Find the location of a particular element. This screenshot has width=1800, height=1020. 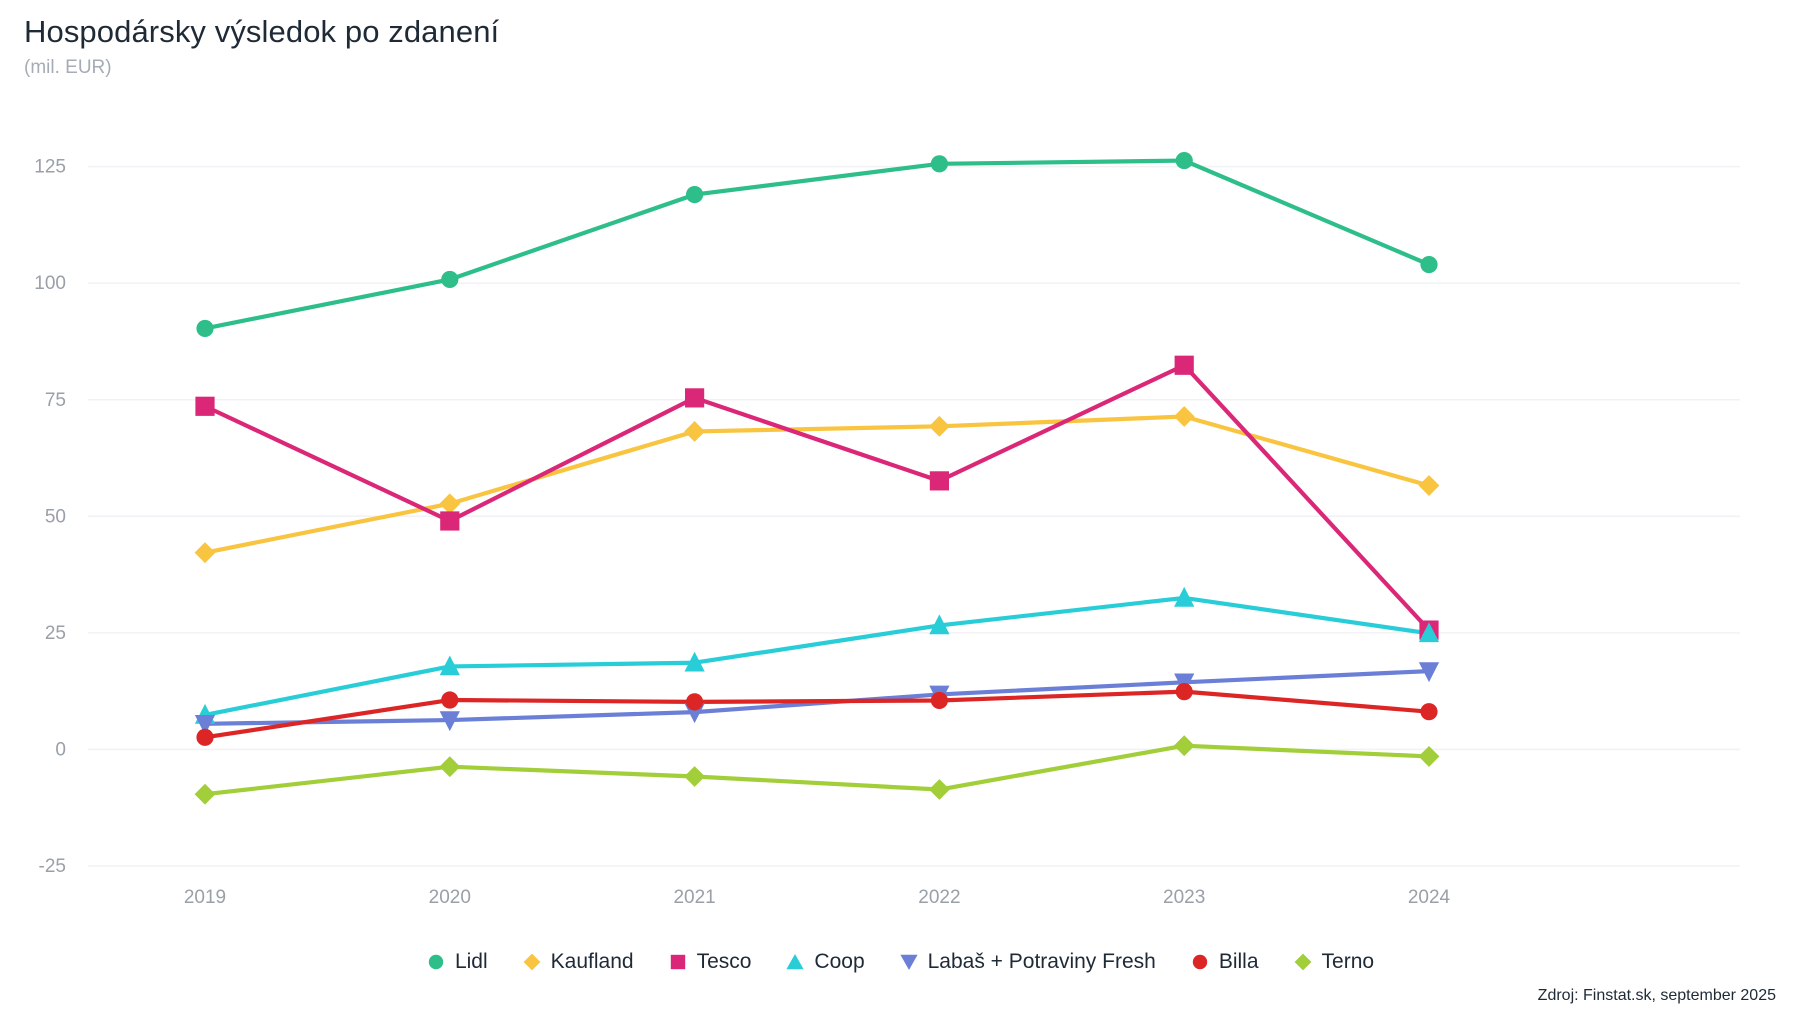

legend-item-laba-potraviny-fresh: Labaš + Potraviny Fresh is located at coordinates (1027, 962).